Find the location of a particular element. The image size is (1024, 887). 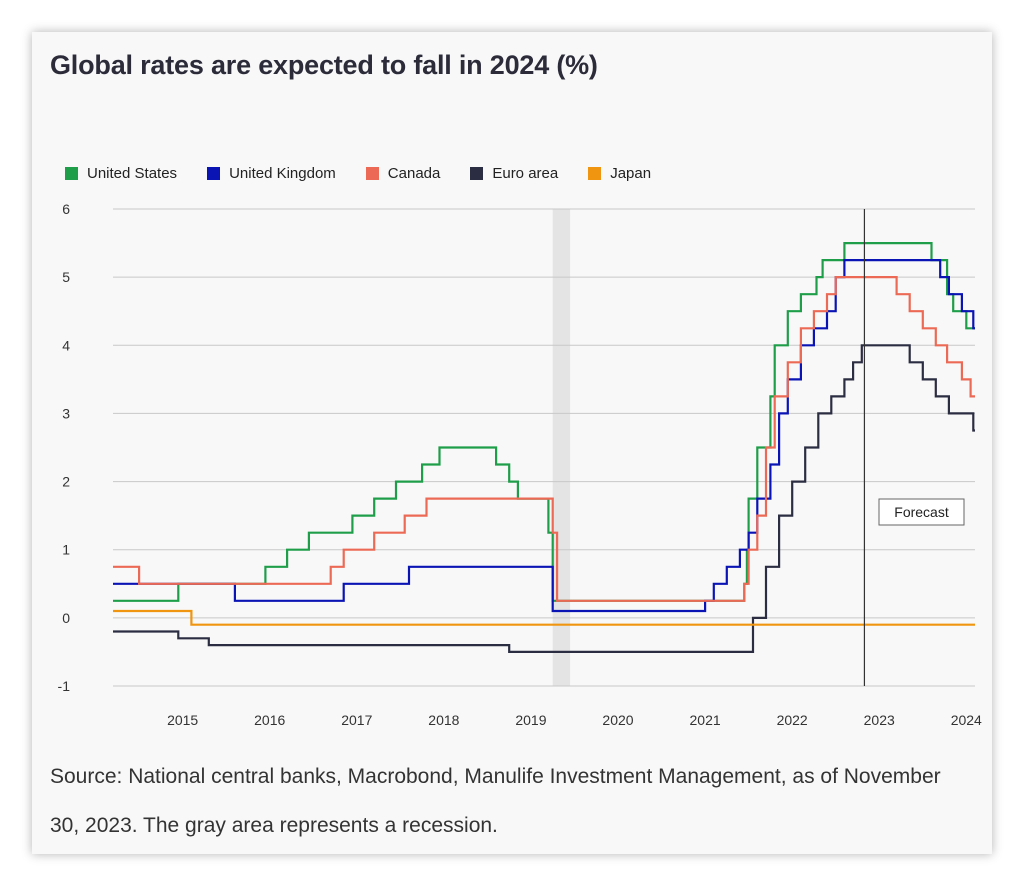

legend-item-united-kingdom: United Kingdom is located at coordinates (271, 173).